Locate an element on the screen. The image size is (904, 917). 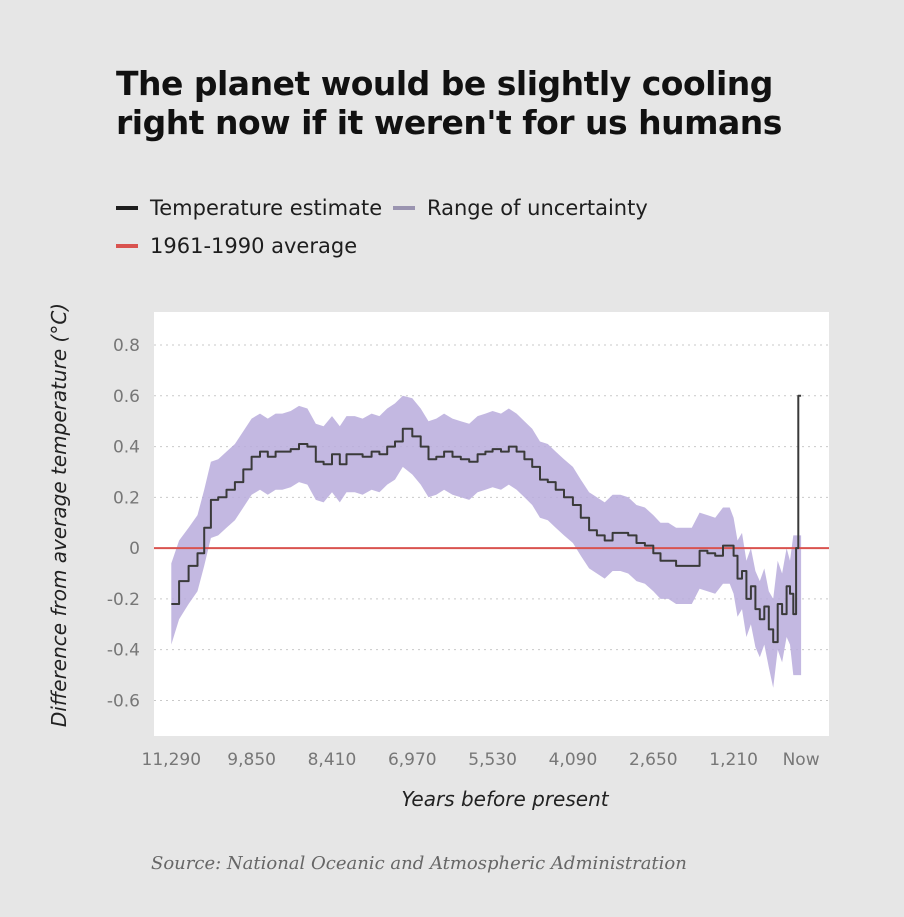
y-tick-label: 0.4 is located at coordinates (126, 448).